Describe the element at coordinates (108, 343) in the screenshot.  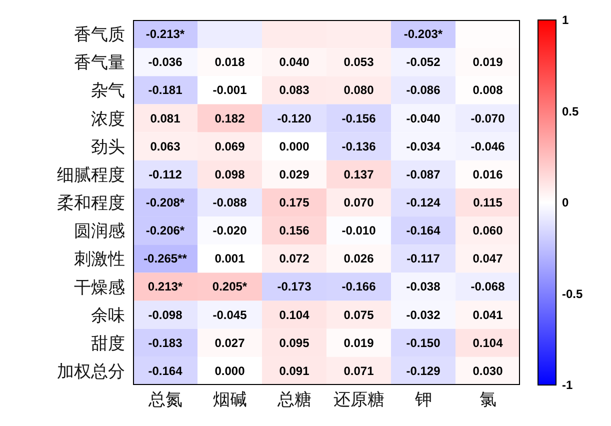
I see `y-tick-label: 甜度` at that location.